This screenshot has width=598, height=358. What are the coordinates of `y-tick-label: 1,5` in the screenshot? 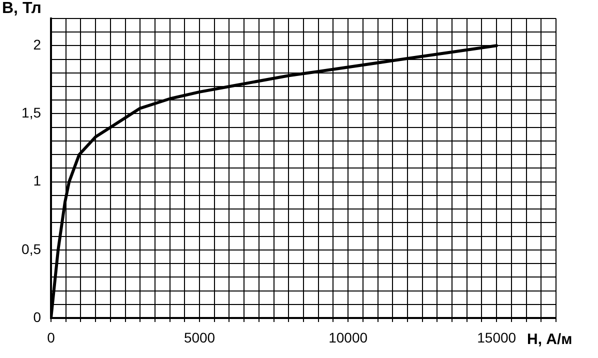 It's located at (32, 112).